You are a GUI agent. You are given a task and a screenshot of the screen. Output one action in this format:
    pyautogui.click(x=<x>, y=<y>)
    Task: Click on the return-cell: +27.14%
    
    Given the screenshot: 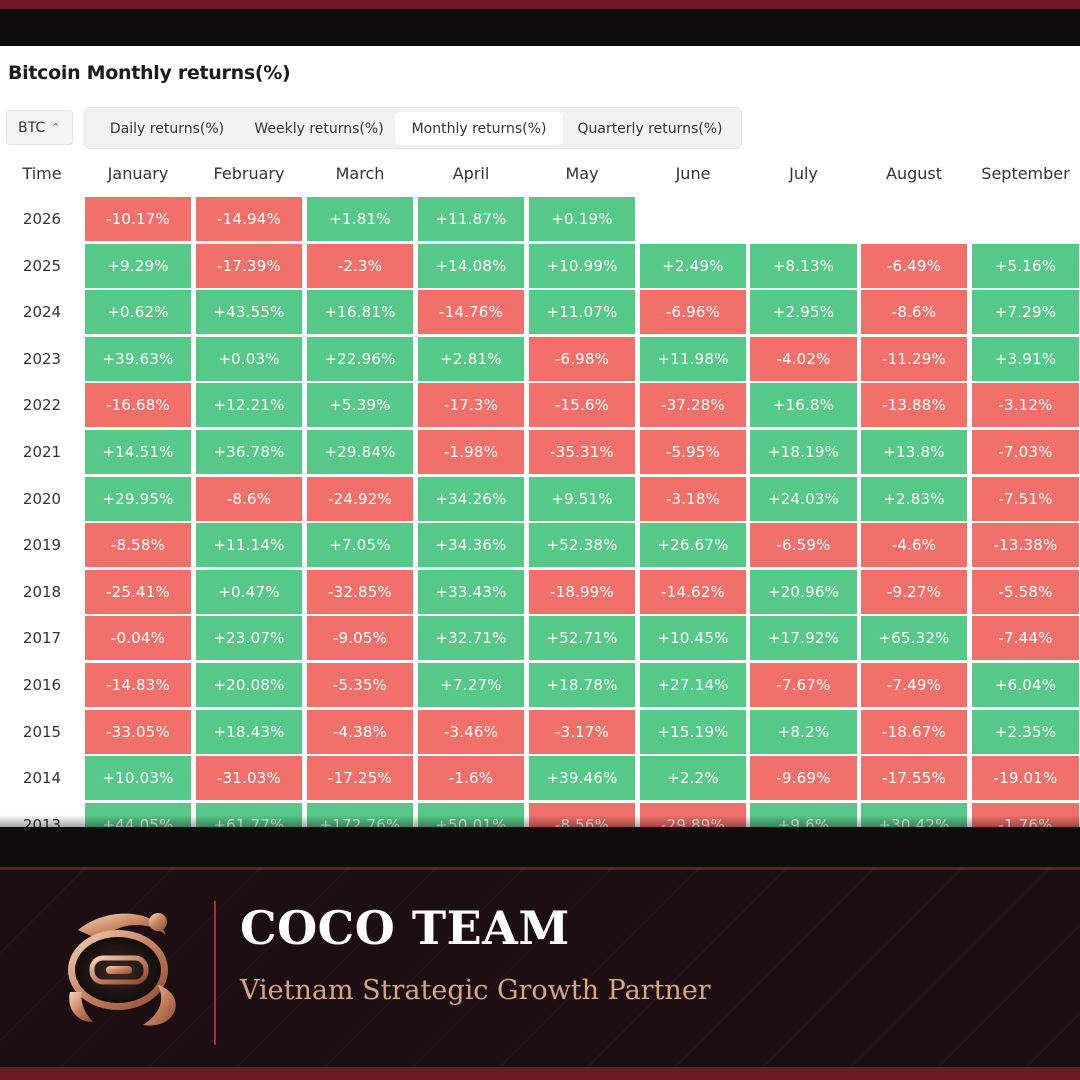 What is the action you would take?
    pyautogui.click(x=693, y=684)
    